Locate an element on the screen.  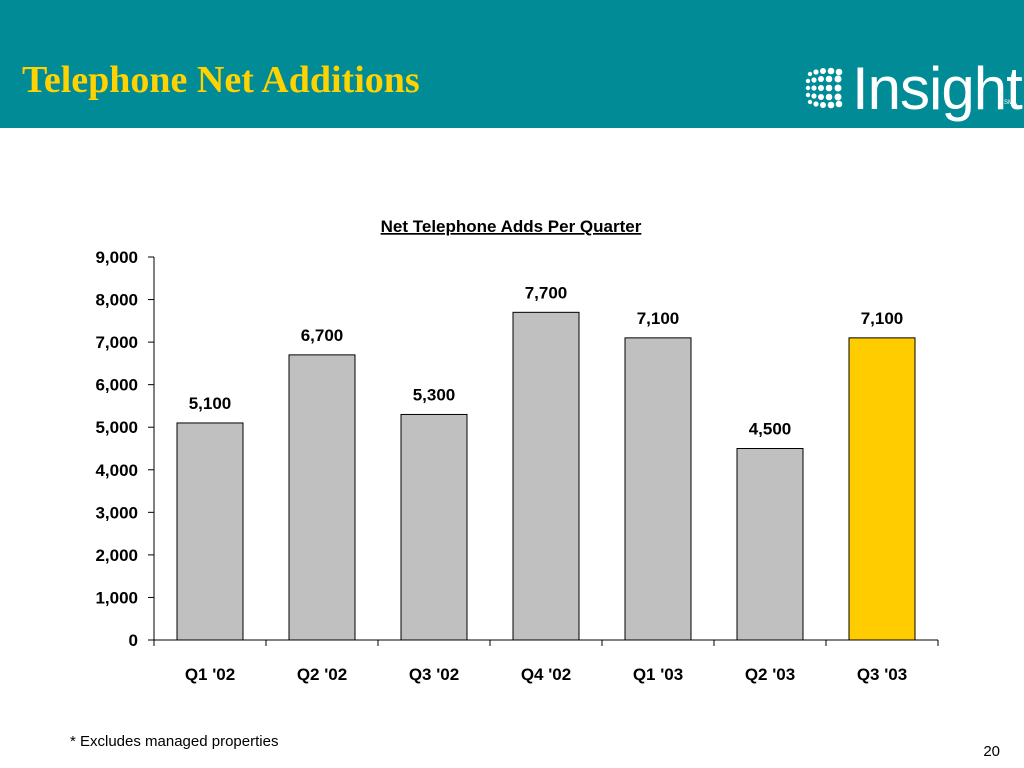
data-label: 4,500 is located at coordinates (770, 429).